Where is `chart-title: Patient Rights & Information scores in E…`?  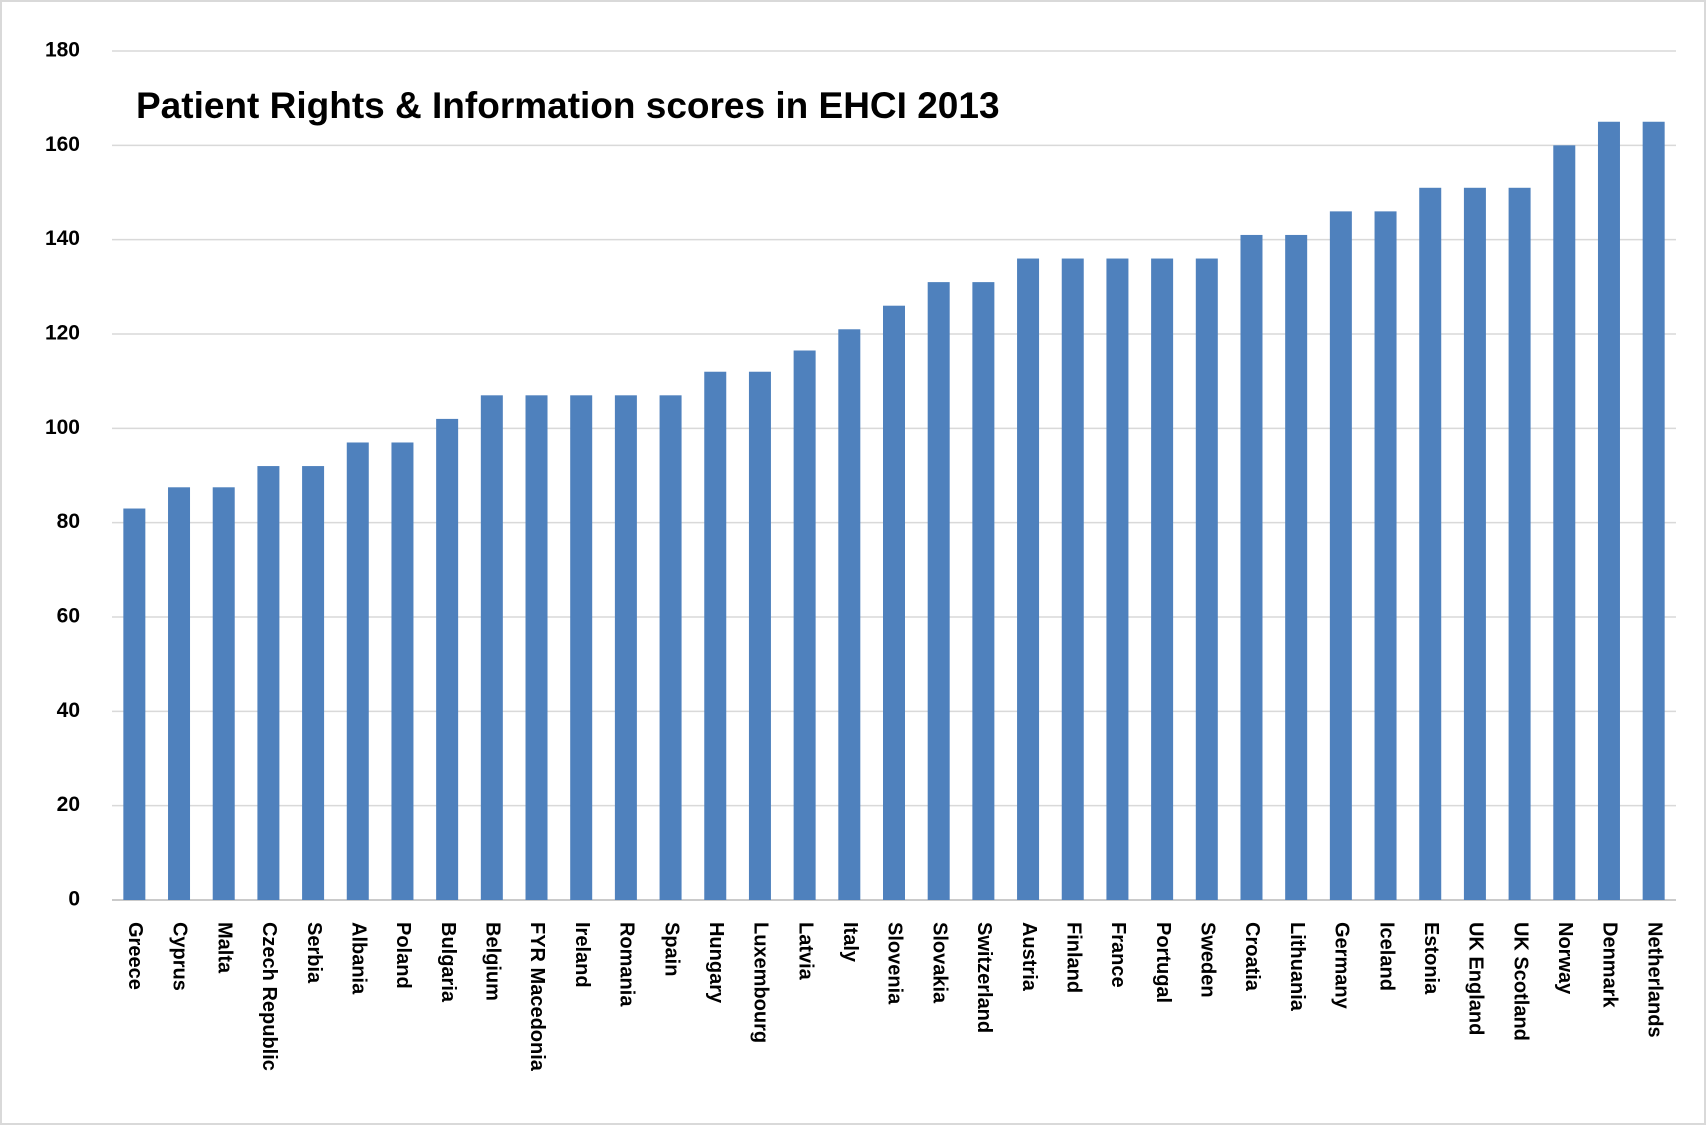 chart-title: Patient Rights & Information scores in E… is located at coordinates (568, 105).